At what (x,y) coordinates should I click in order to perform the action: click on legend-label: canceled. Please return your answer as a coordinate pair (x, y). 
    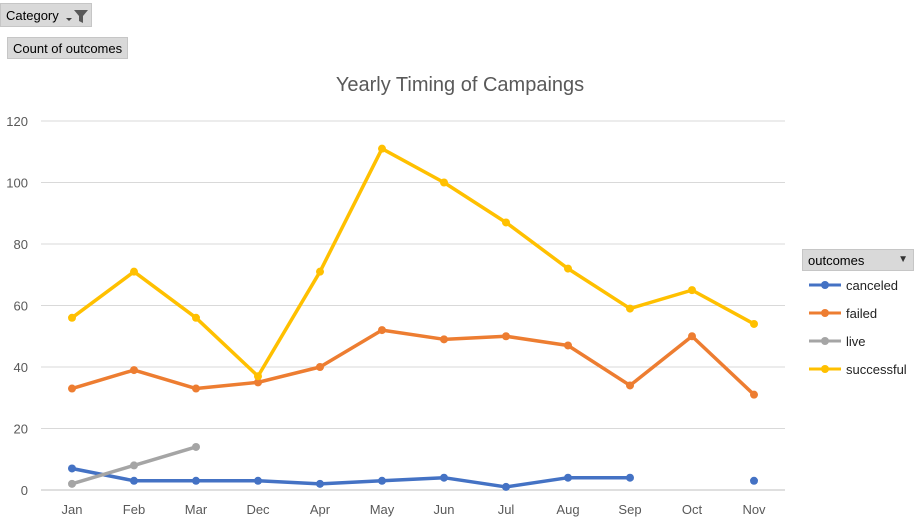
    Looking at the image, I should click on (872, 285).